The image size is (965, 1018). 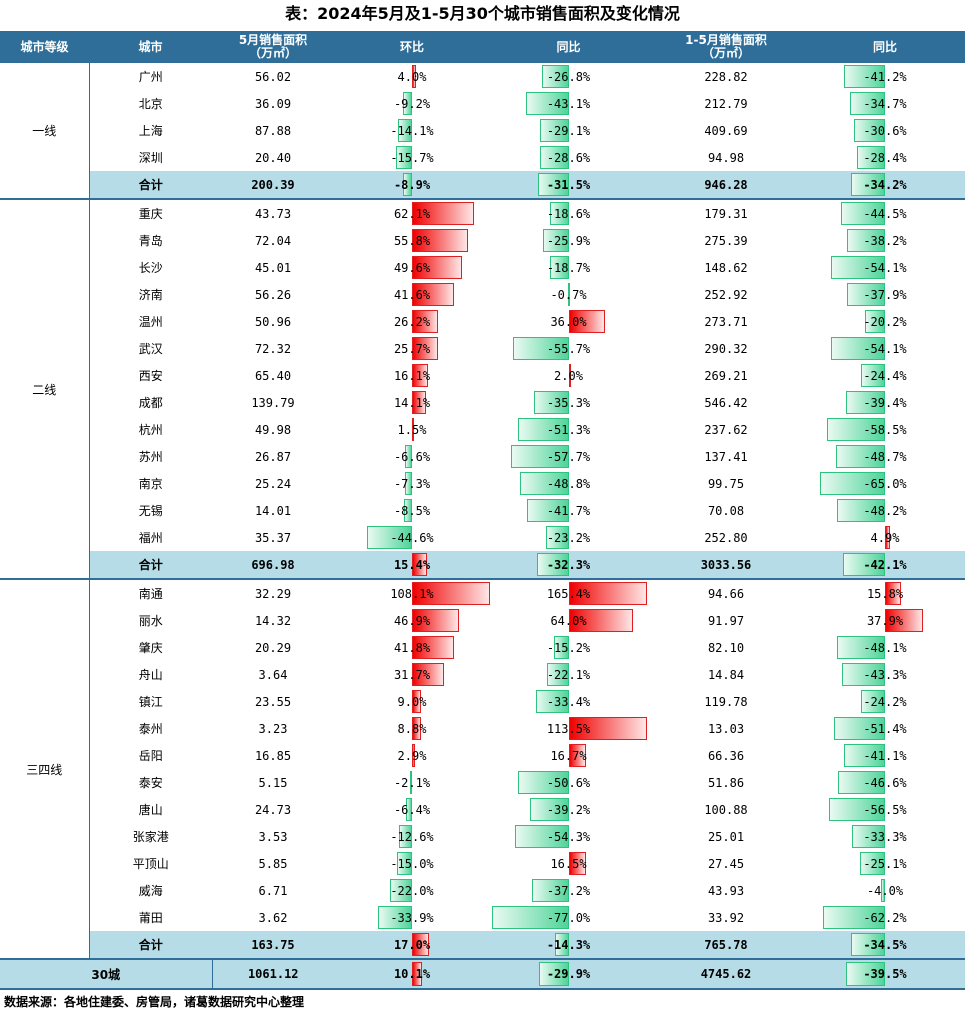 What do you see at coordinates (106, 974) in the screenshot?
I see `total-label: 30城` at bounding box center [106, 974].